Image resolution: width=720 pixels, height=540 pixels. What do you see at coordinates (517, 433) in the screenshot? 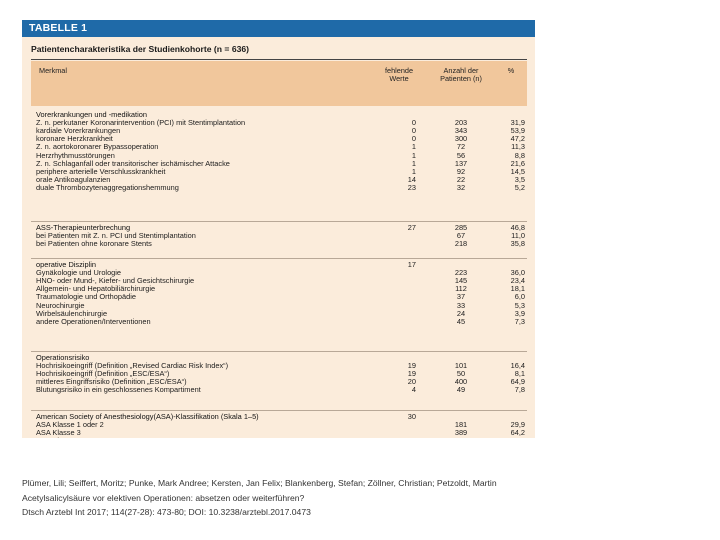
I see `row-percent: 64,2` at bounding box center [517, 433].